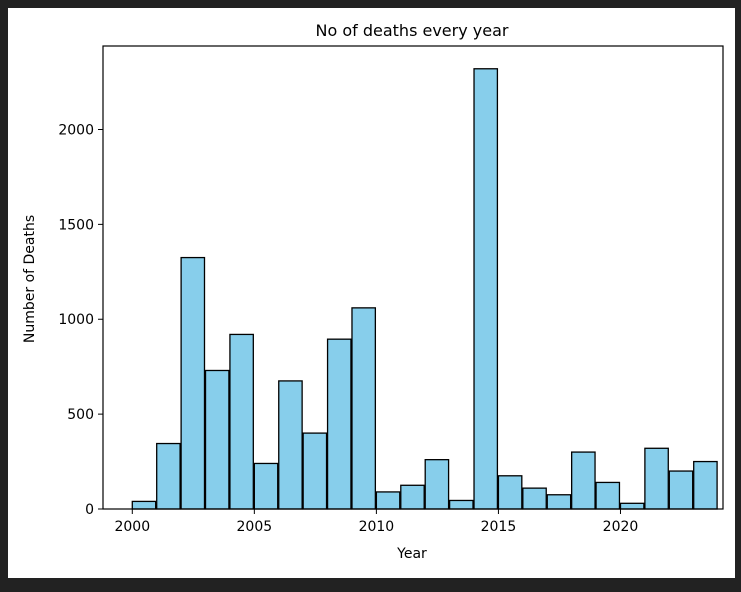 This screenshot has height=592, width=741. I want to click on y-tick-label: 2000, so click(76, 130).